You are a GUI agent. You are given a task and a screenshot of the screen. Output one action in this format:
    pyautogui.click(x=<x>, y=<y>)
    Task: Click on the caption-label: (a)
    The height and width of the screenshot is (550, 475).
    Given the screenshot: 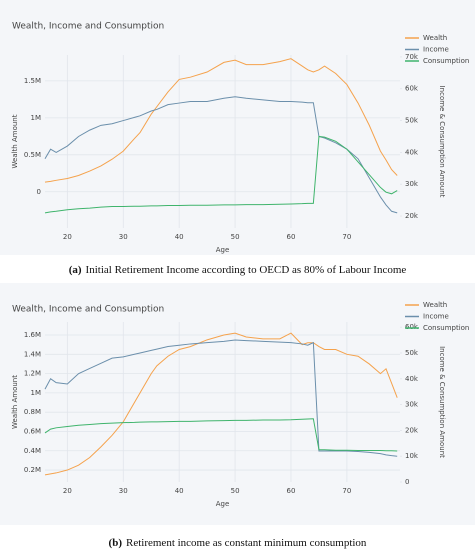 What is the action you would take?
    pyautogui.click(x=75, y=270)
    